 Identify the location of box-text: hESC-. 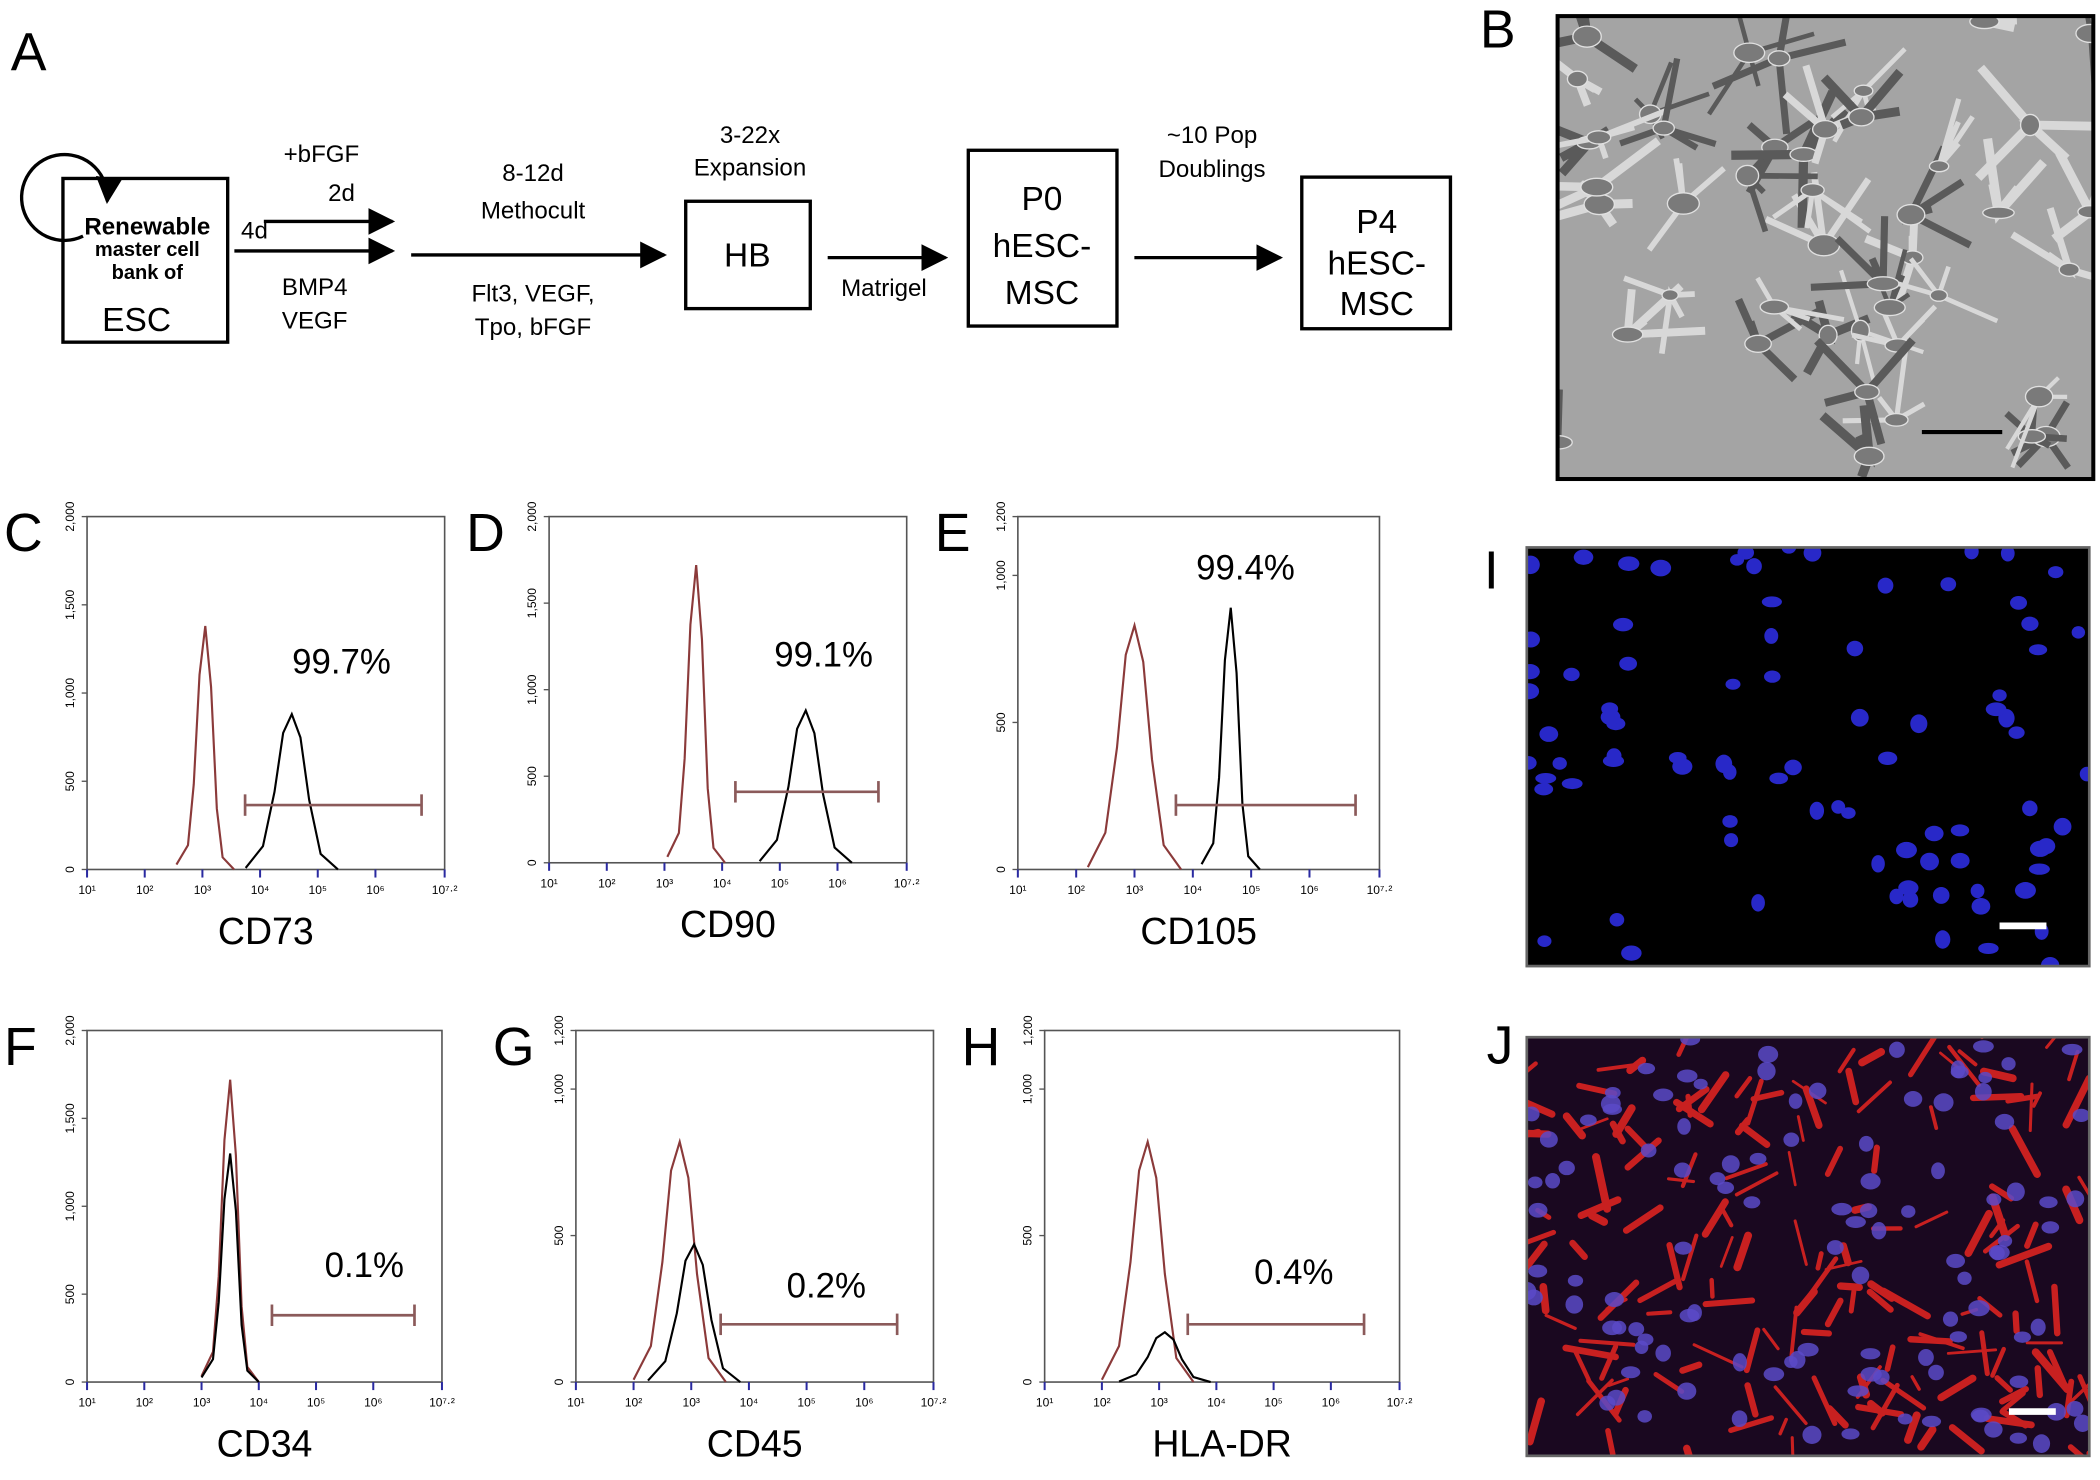
(1376, 264).